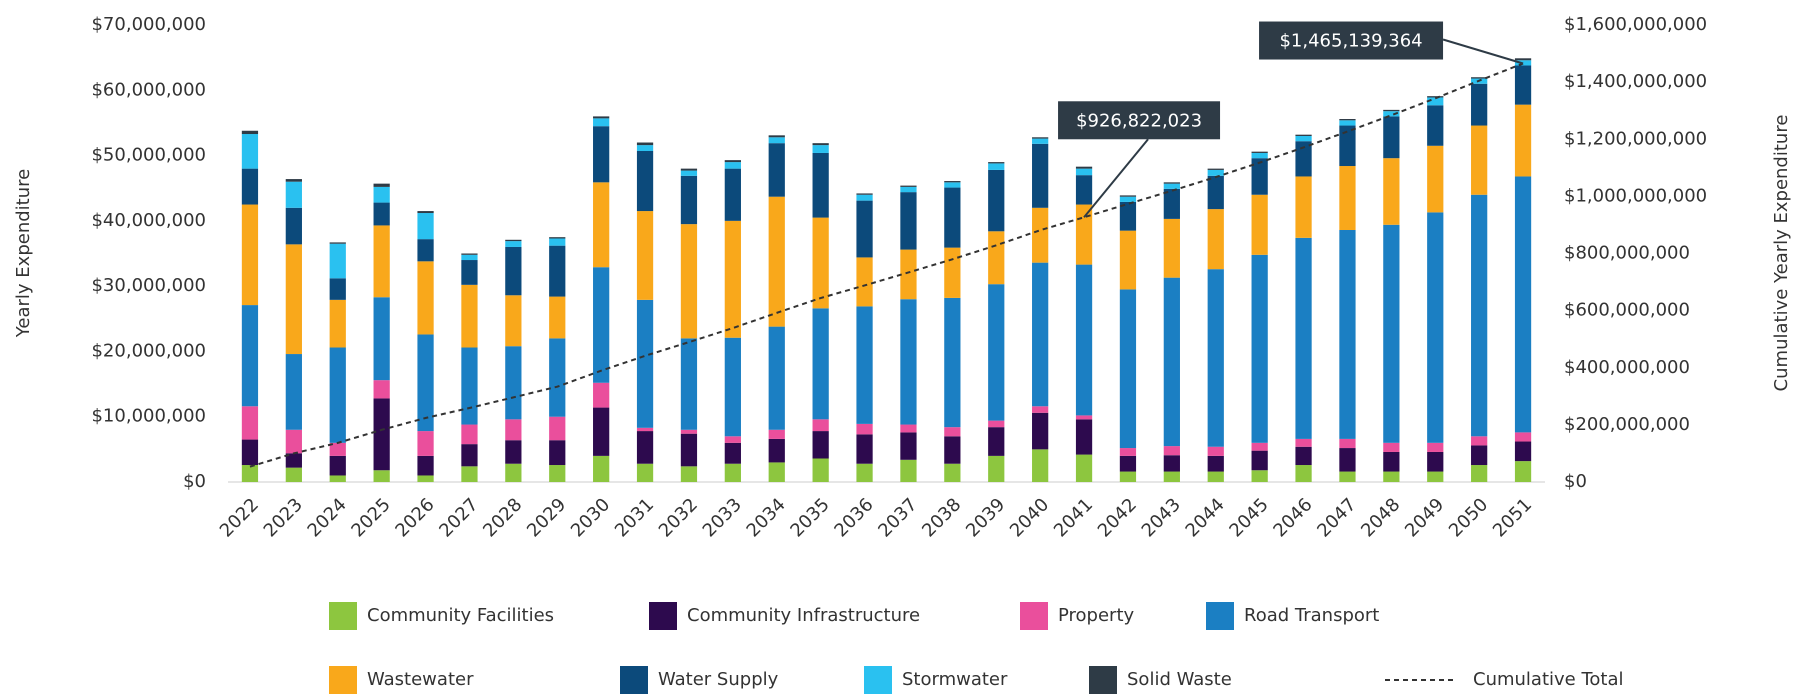 Image resolution: width=1801 pixels, height=697 pixels. I want to click on y2-tick-label: $200,000,000, so click(1627, 424).